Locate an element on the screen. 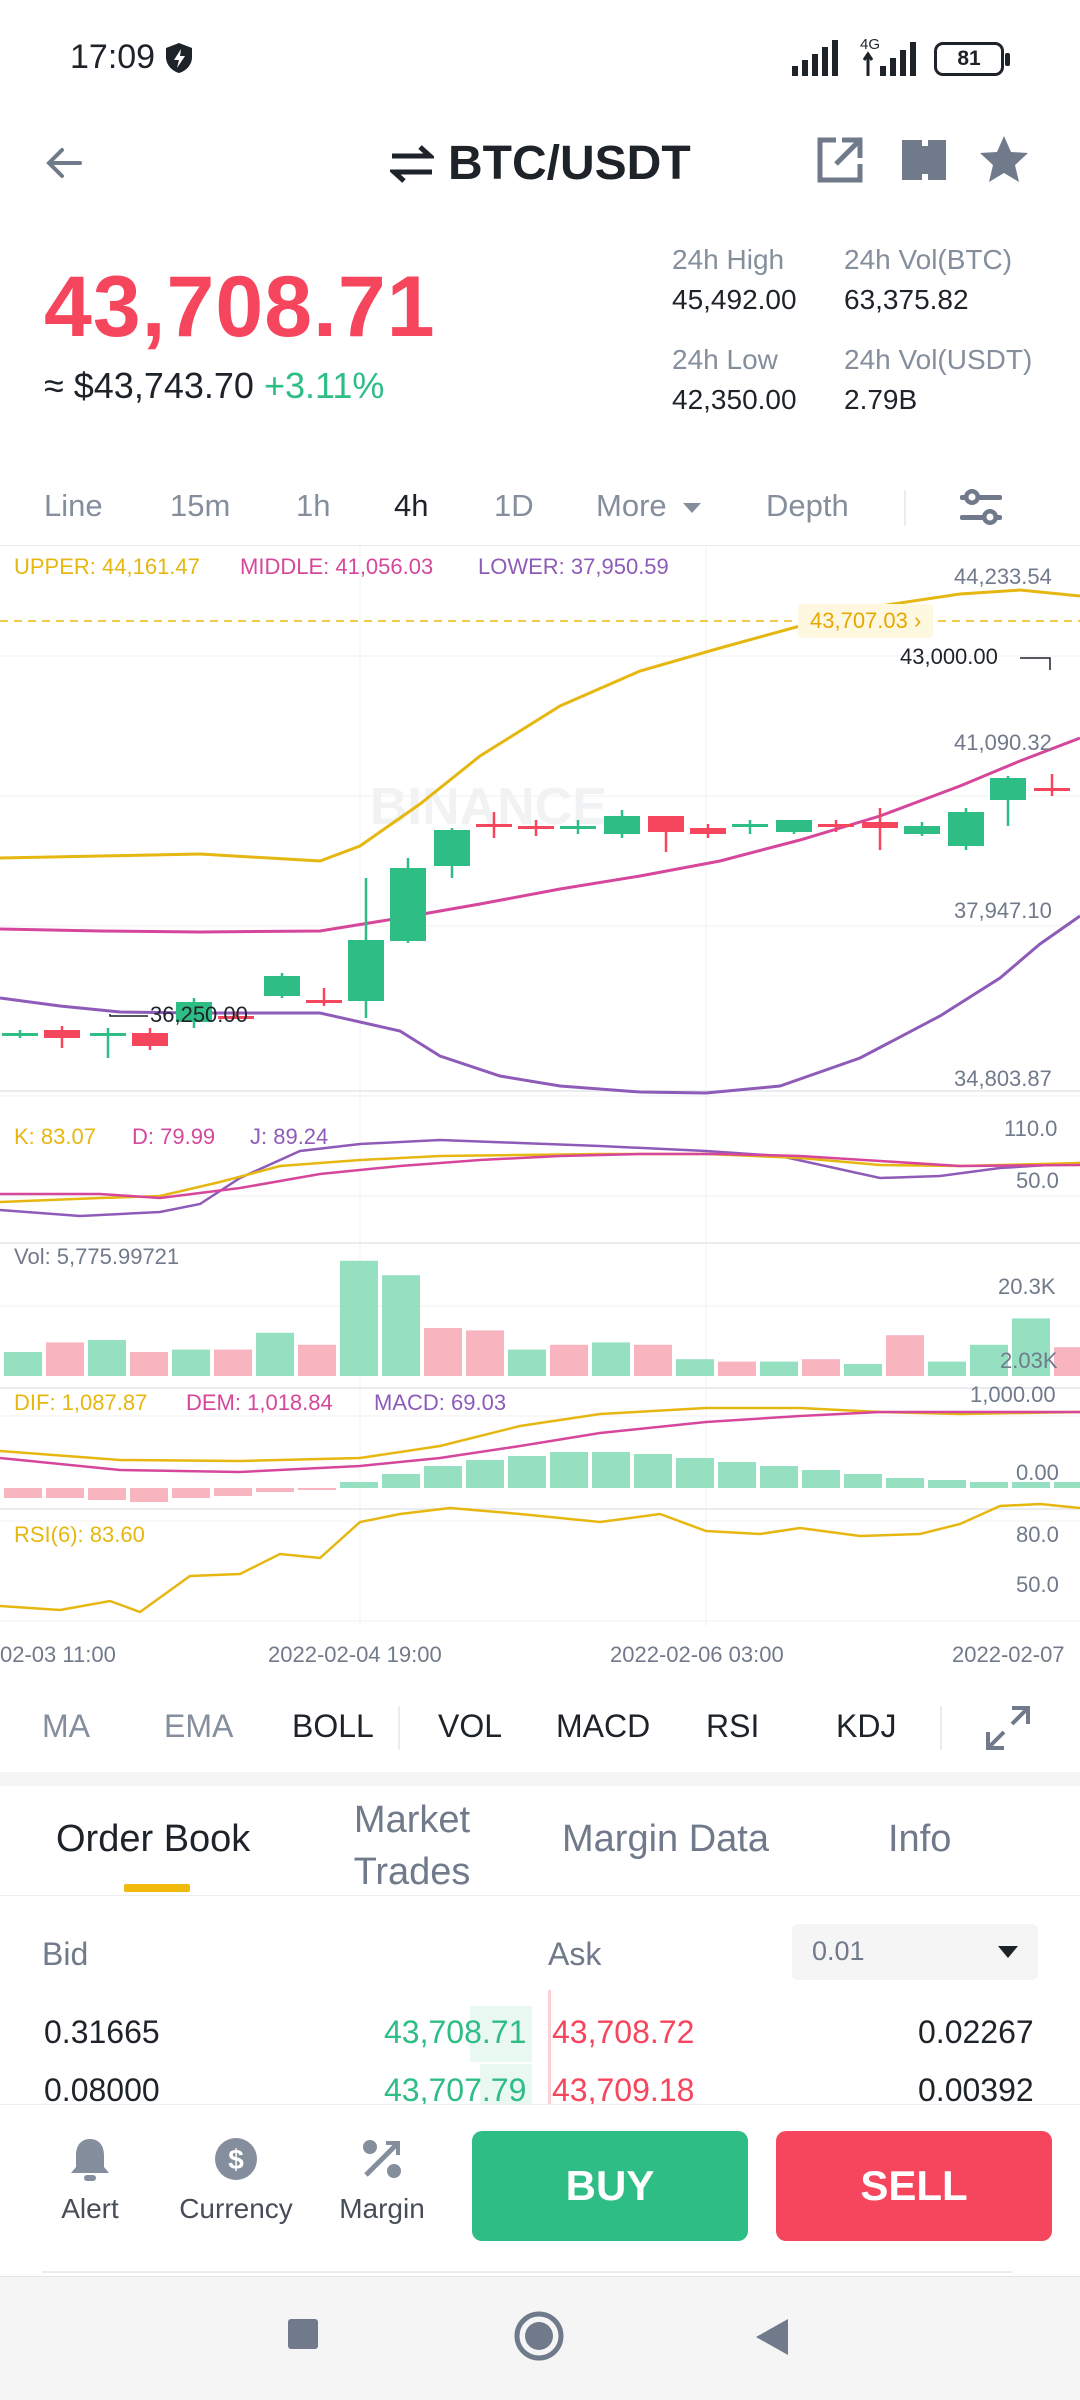 Image resolution: width=1080 pixels, height=2400 pixels. boll-middle-label: MIDDLE: 41,056.03 is located at coordinates (337, 566).